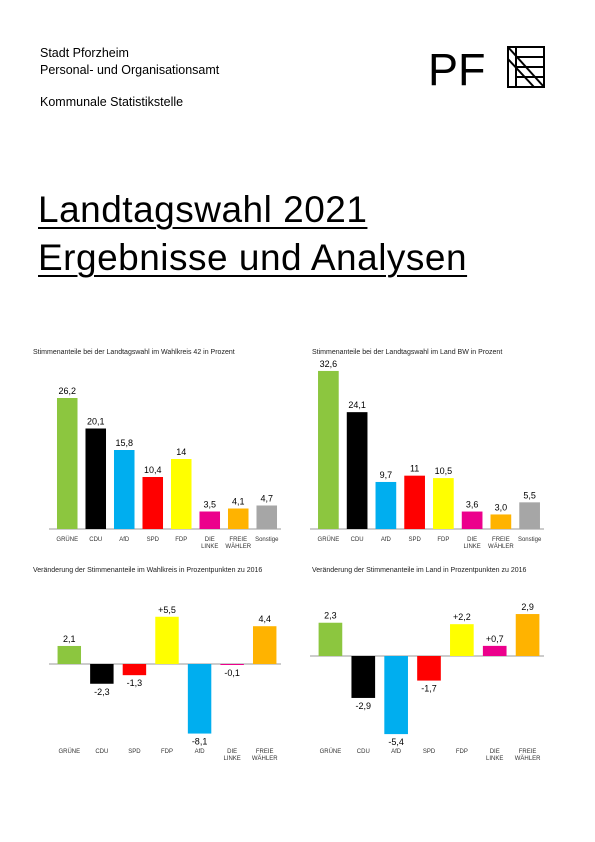  Describe the element at coordinates (444, 471) in the screenshot. I see `value-label-fdp: 10,5` at that location.